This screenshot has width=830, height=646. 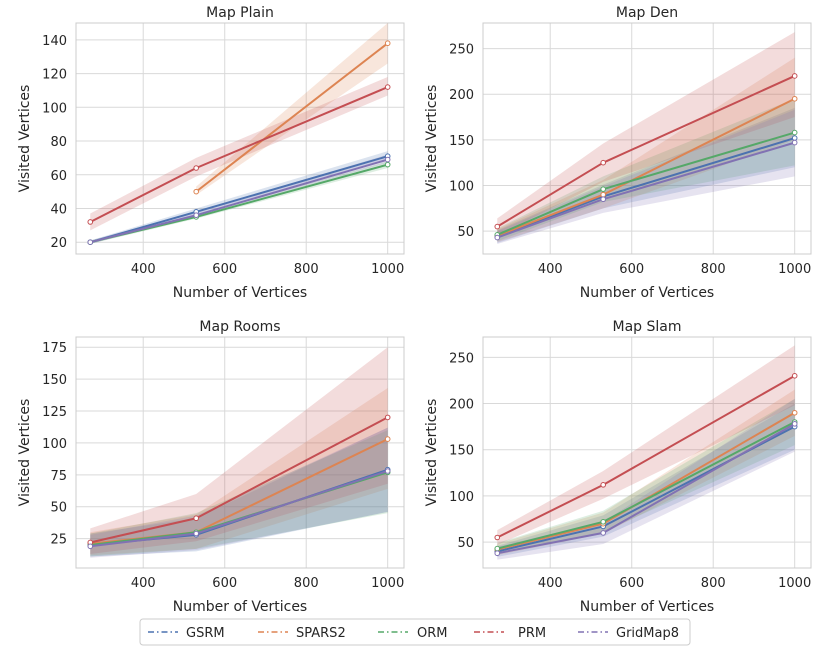 I want to click on map-slam-ytick-label: 50, so click(x=465, y=543).